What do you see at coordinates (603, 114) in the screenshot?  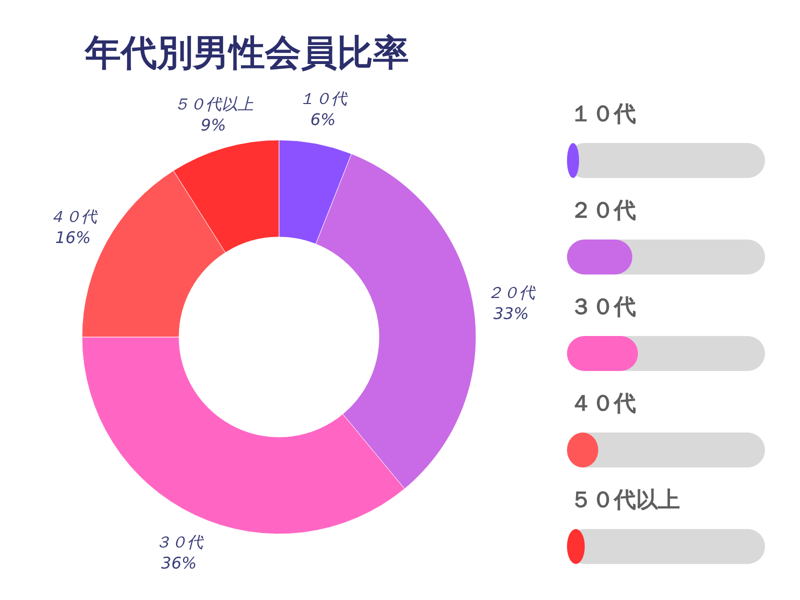 I see `y-tick-label: １０代` at bounding box center [603, 114].